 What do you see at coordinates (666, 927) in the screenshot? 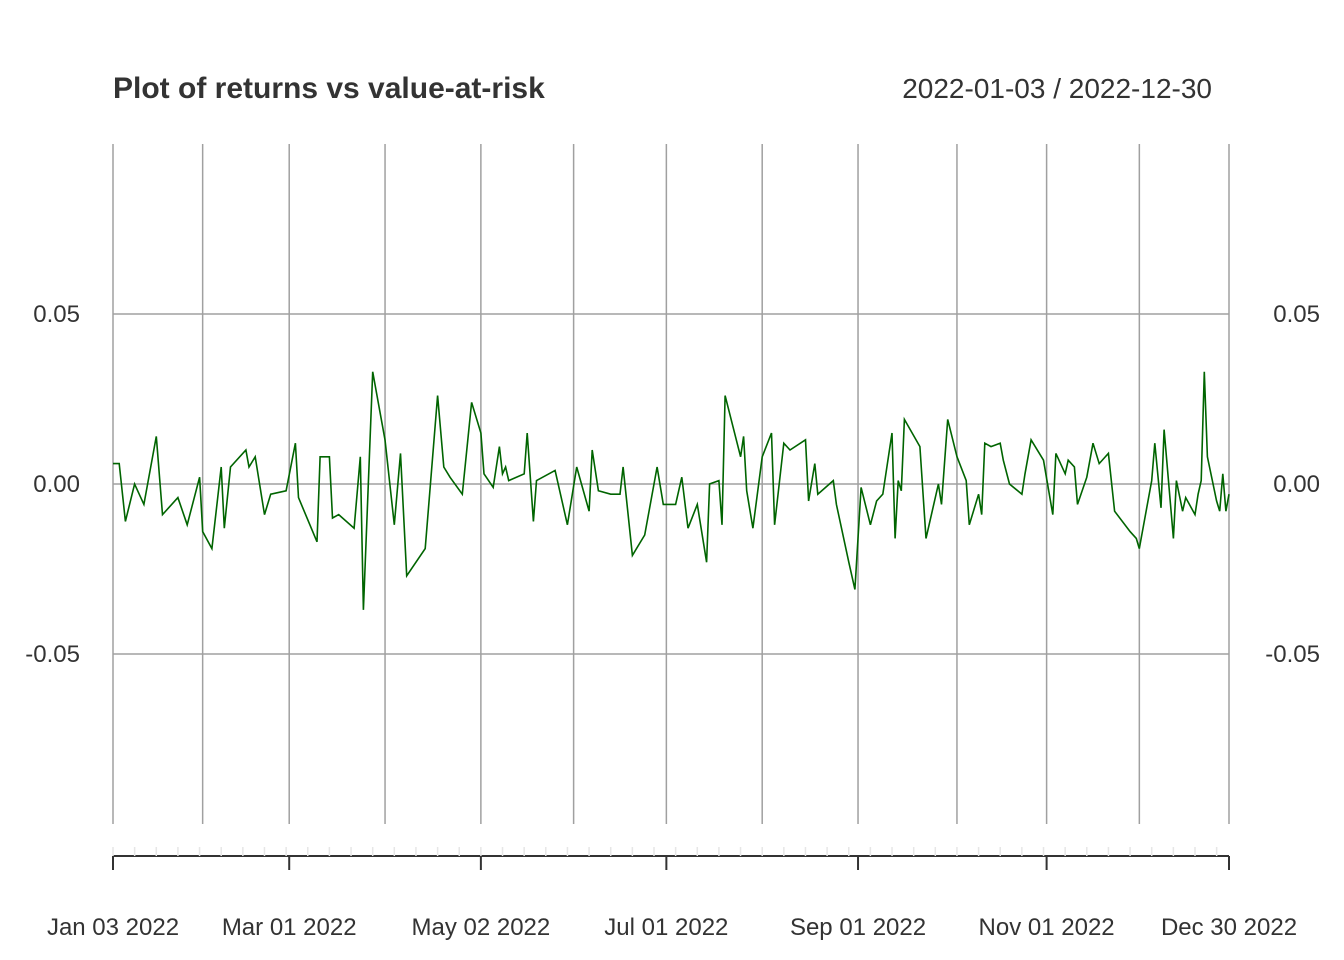
I see `x-tick-label: Jul 01 2022` at bounding box center [666, 927].